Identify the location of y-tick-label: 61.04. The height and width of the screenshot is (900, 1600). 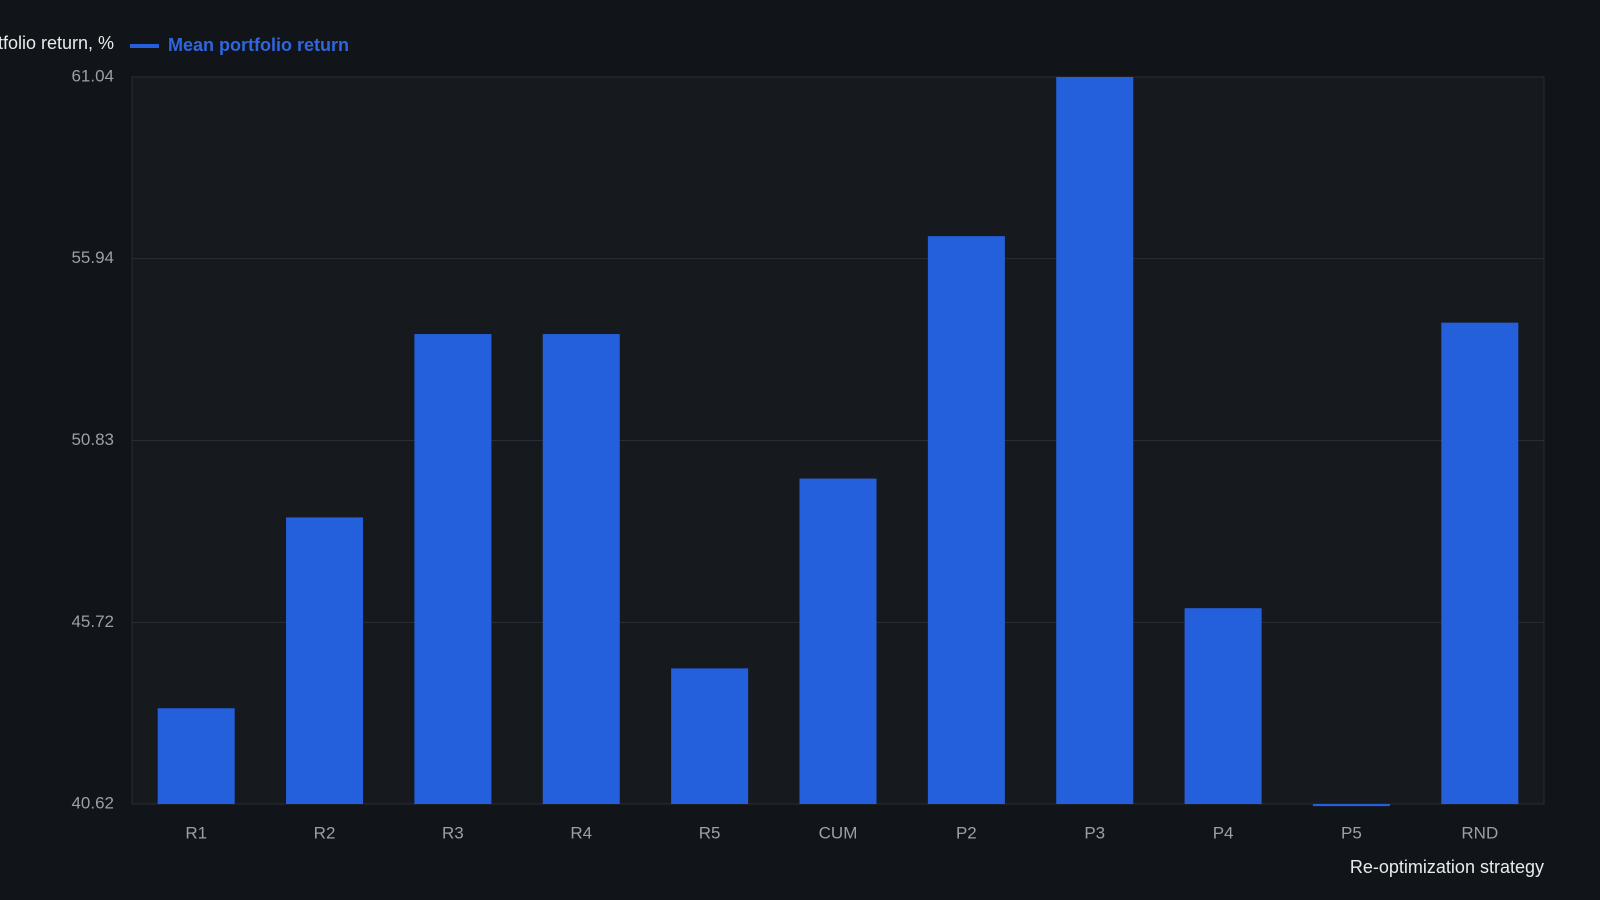
(92, 75).